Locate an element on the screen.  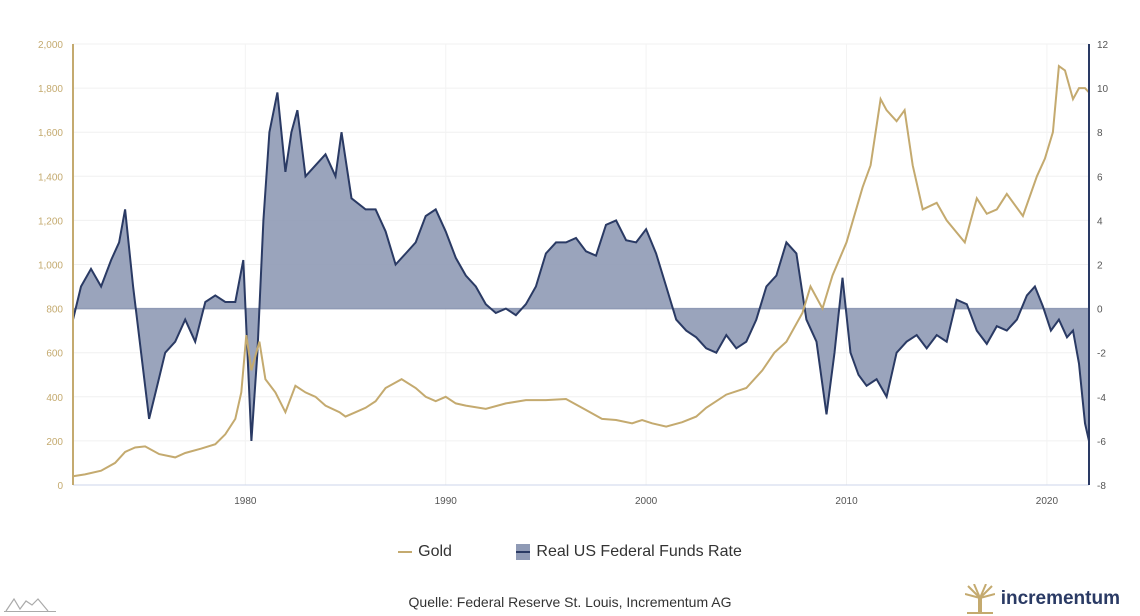
y-left-tick-label: 600 is located at coordinates (54, 354).